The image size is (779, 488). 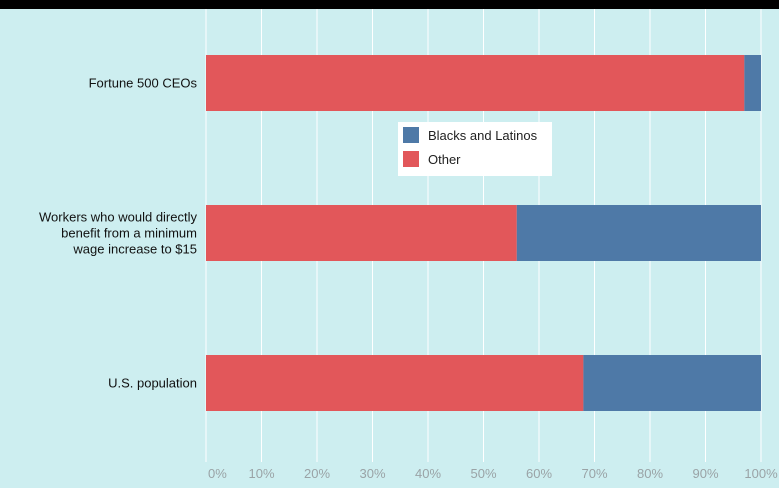 I want to click on legend: Blacks and Latinos Other, so click(x=475, y=149).